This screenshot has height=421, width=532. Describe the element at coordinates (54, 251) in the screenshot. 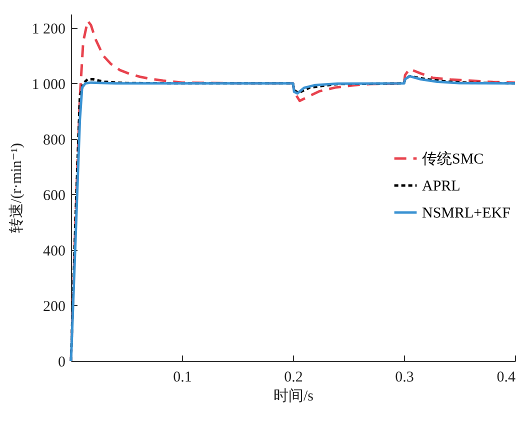

I see `y-tick-label: 400` at that location.